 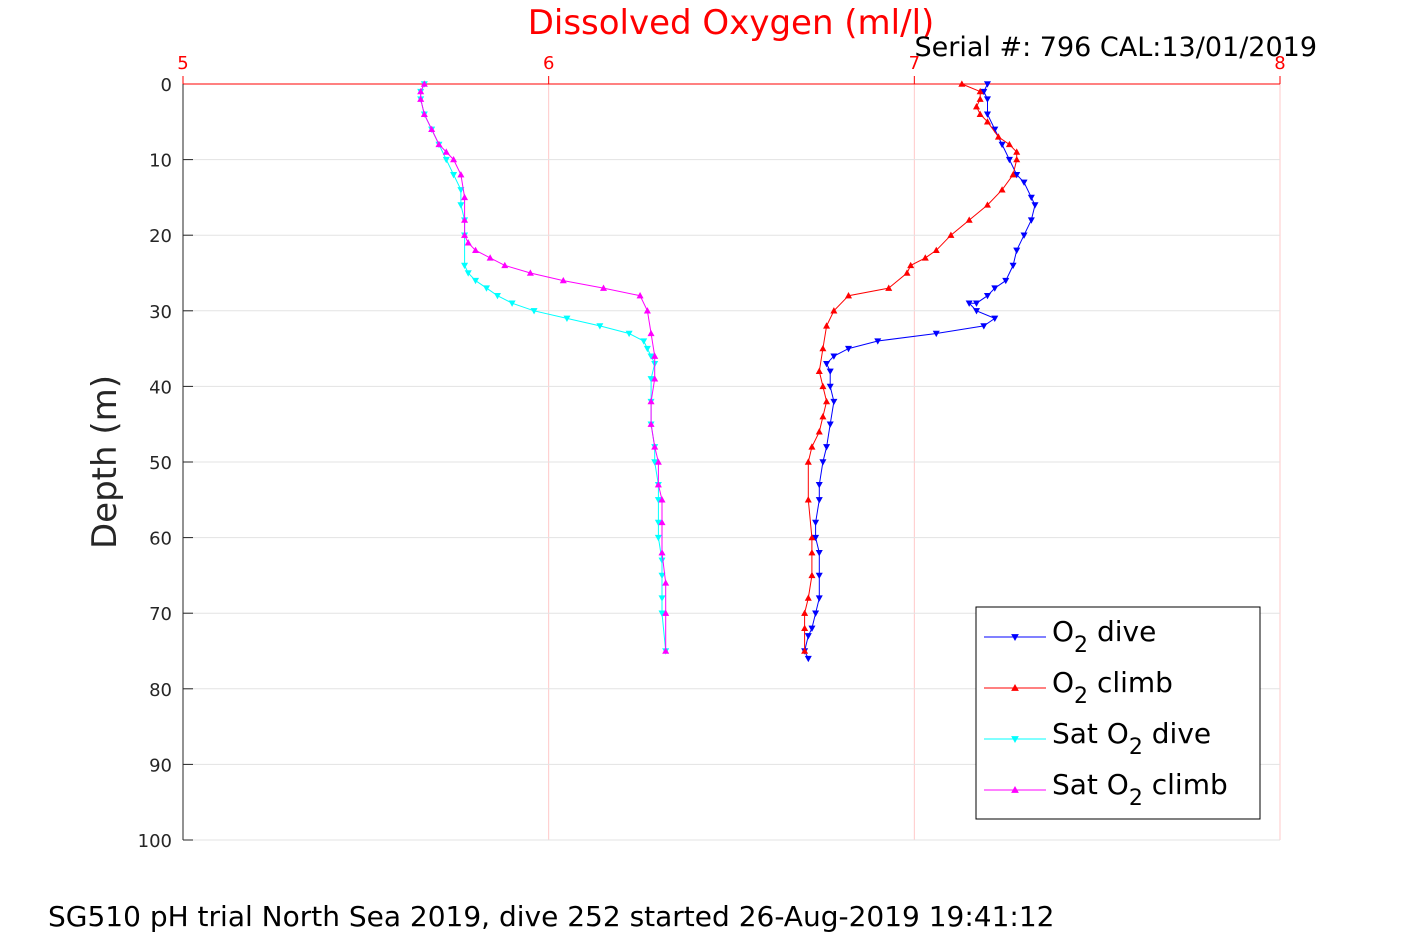 What do you see at coordinates (160, 539) in the screenshot?
I see `y-tick-label: 60` at bounding box center [160, 539].